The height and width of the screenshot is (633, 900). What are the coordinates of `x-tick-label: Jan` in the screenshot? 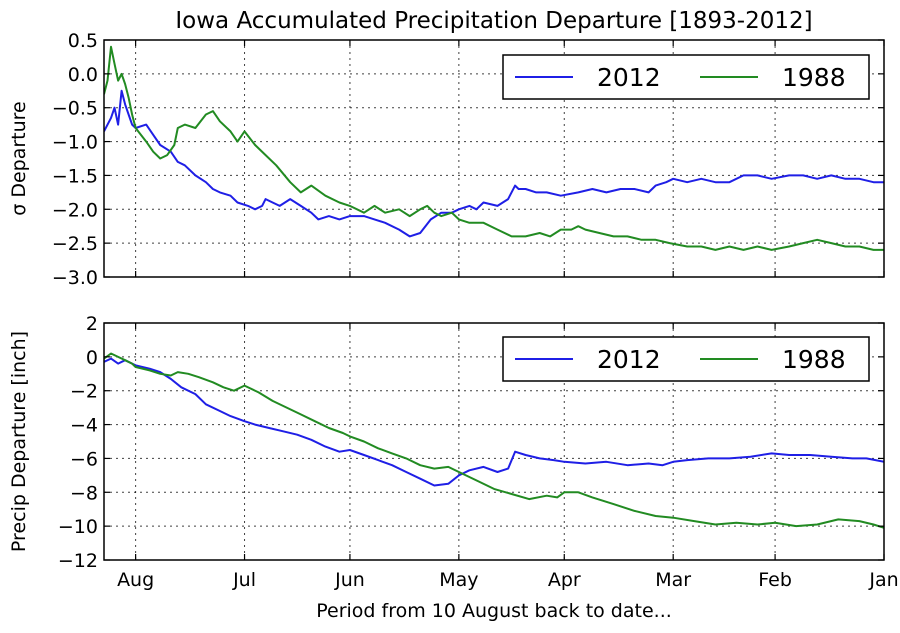 It's located at (883, 580).